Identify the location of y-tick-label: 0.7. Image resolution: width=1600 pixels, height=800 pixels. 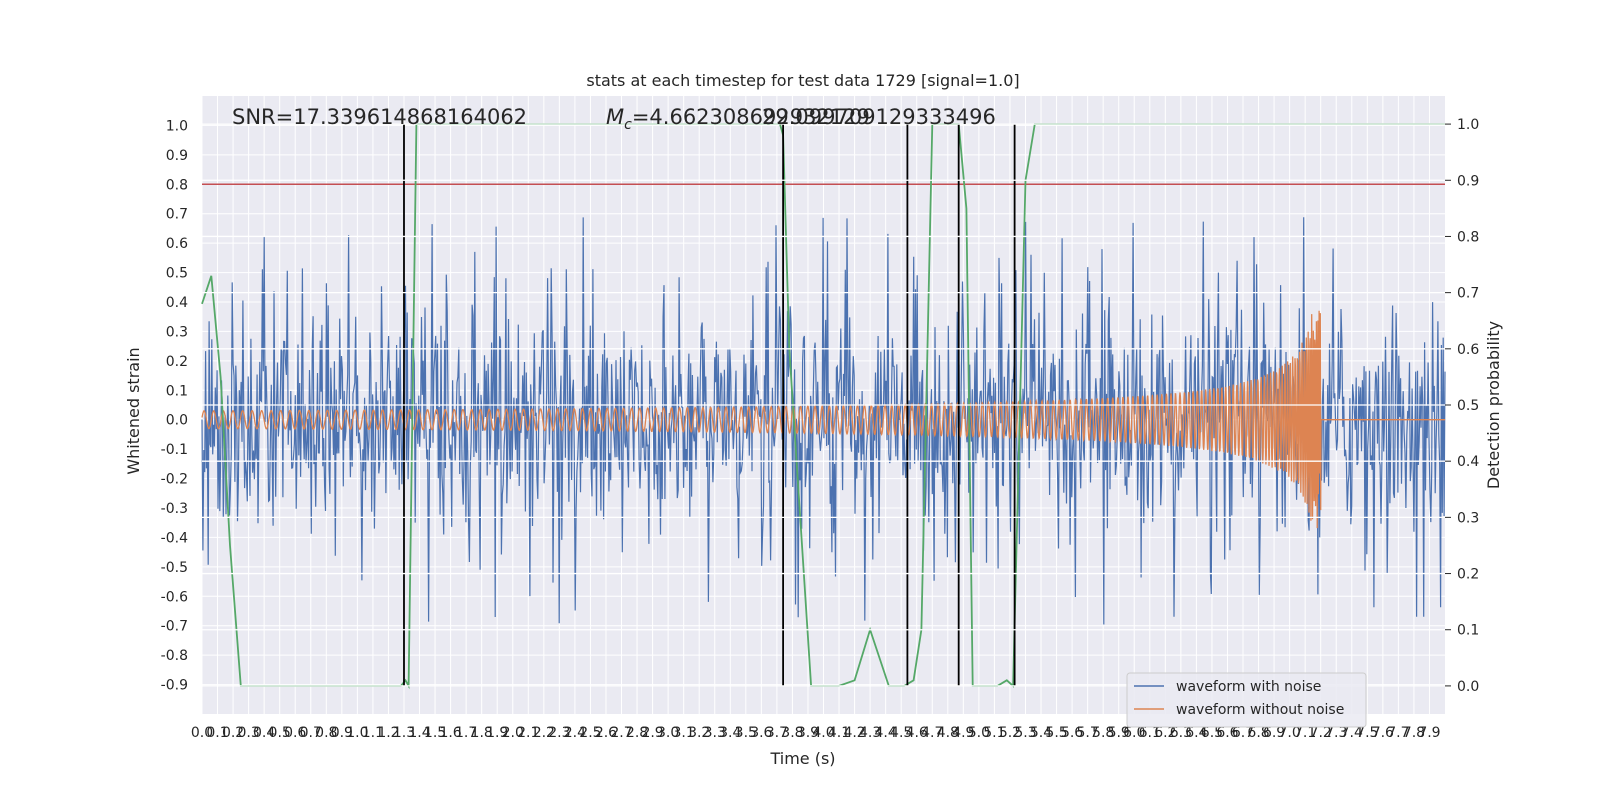
(177, 215).